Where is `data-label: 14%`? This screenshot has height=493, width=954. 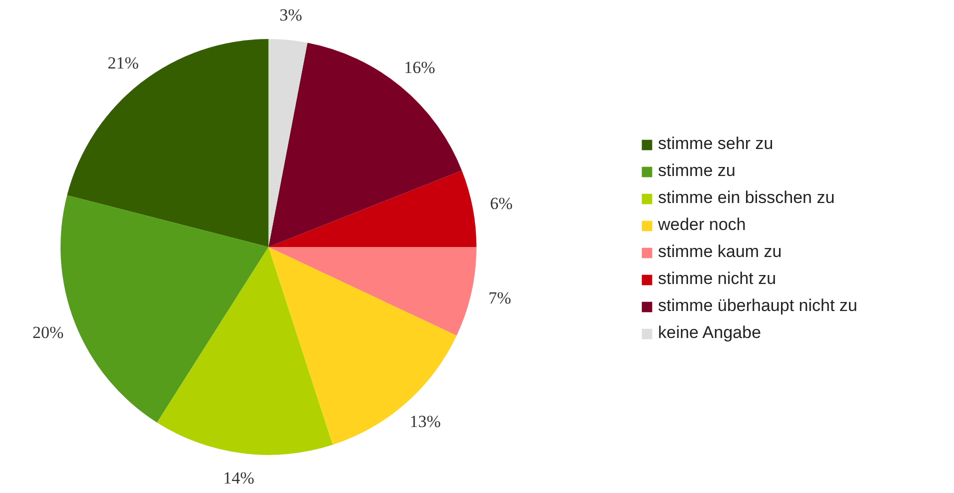 data-label: 14% is located at coordinates (238, 478).